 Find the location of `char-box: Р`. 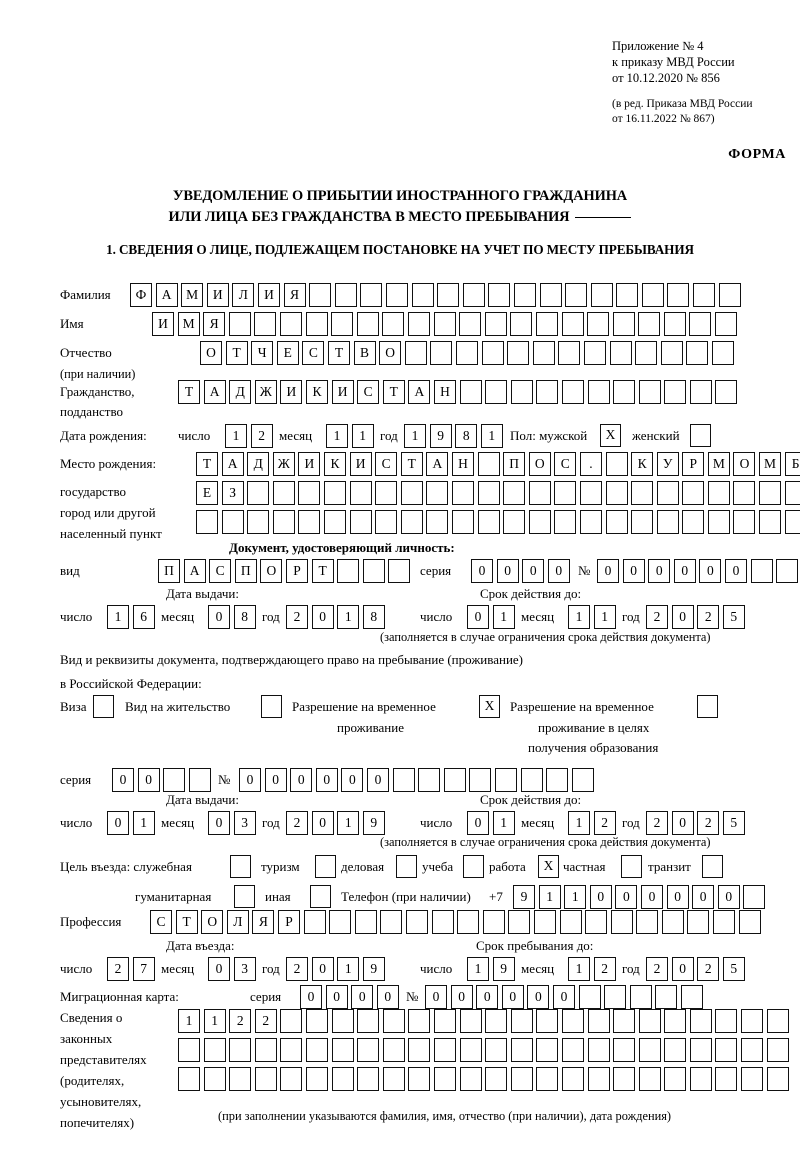

char-box: Р is located at coordinates (296, 571).